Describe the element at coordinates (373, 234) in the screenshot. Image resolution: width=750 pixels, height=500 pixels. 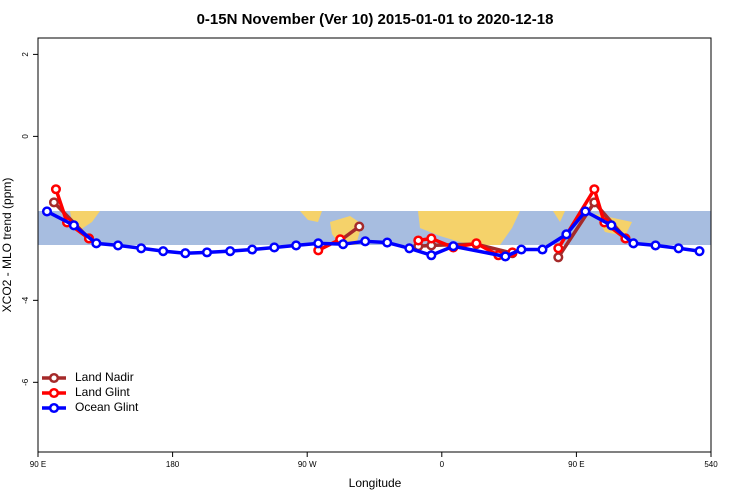
I see `series` at that location.